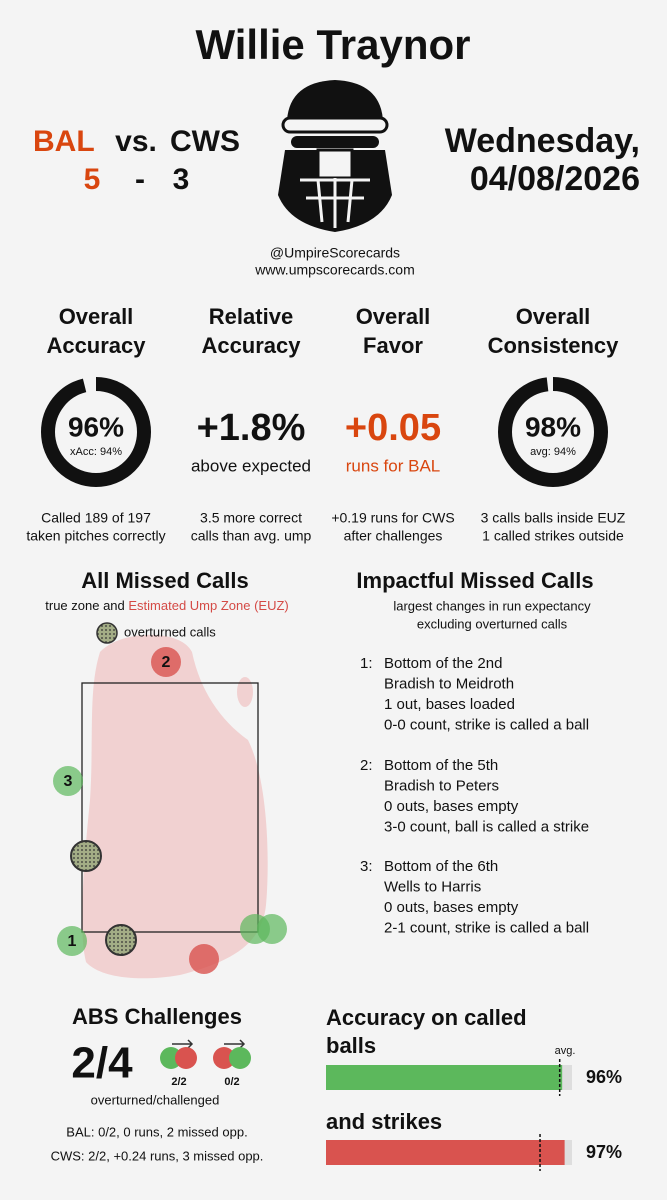 This screenshot has height=1200, width=667. I want to click on section-title: Accuracy on called, so click(426, 1017).